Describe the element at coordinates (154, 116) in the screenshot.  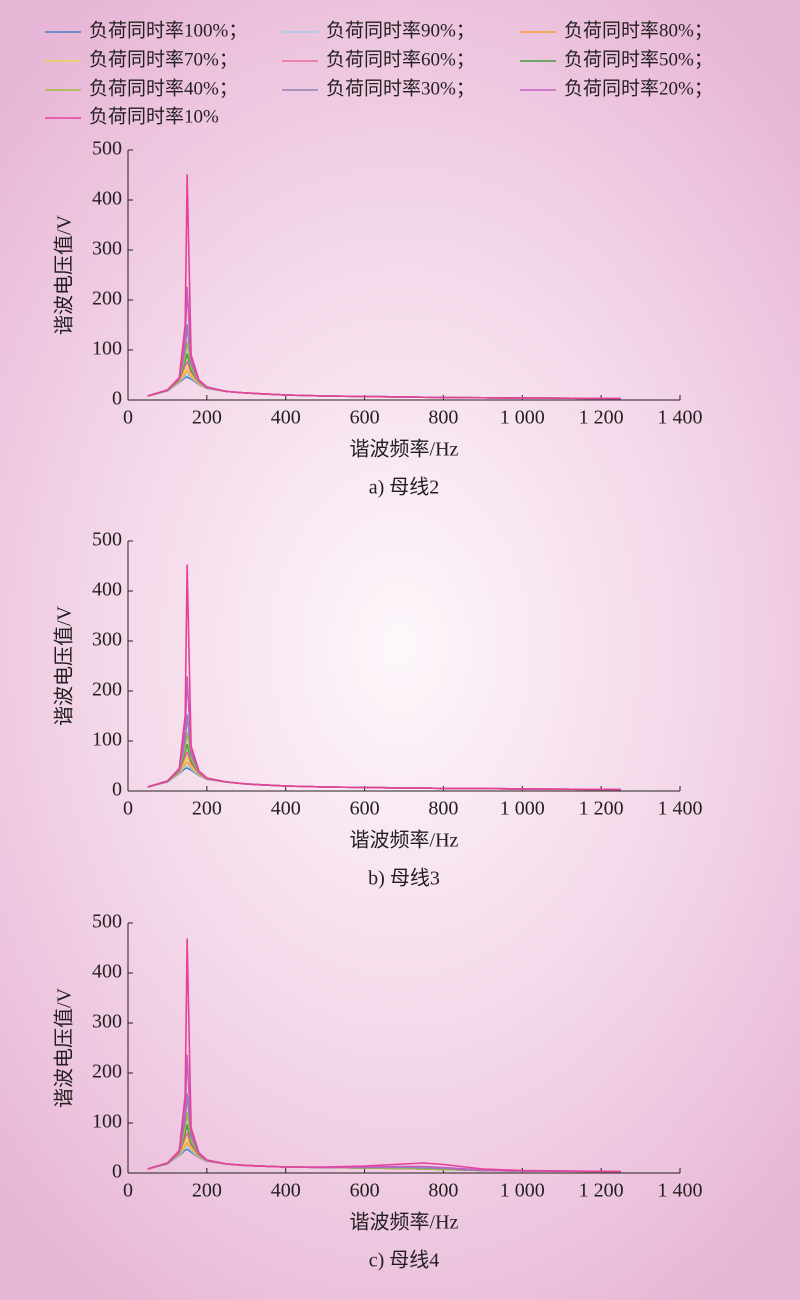
I see `legend-label: 负荷同时率10%` at that location.